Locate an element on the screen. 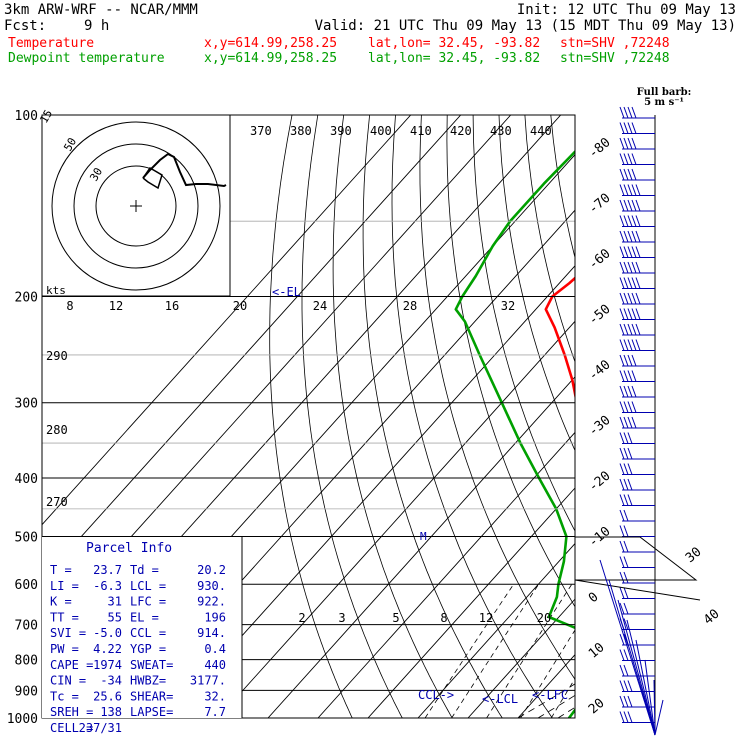  parcel-info-value: 196 is located at coordinates (215, 617).